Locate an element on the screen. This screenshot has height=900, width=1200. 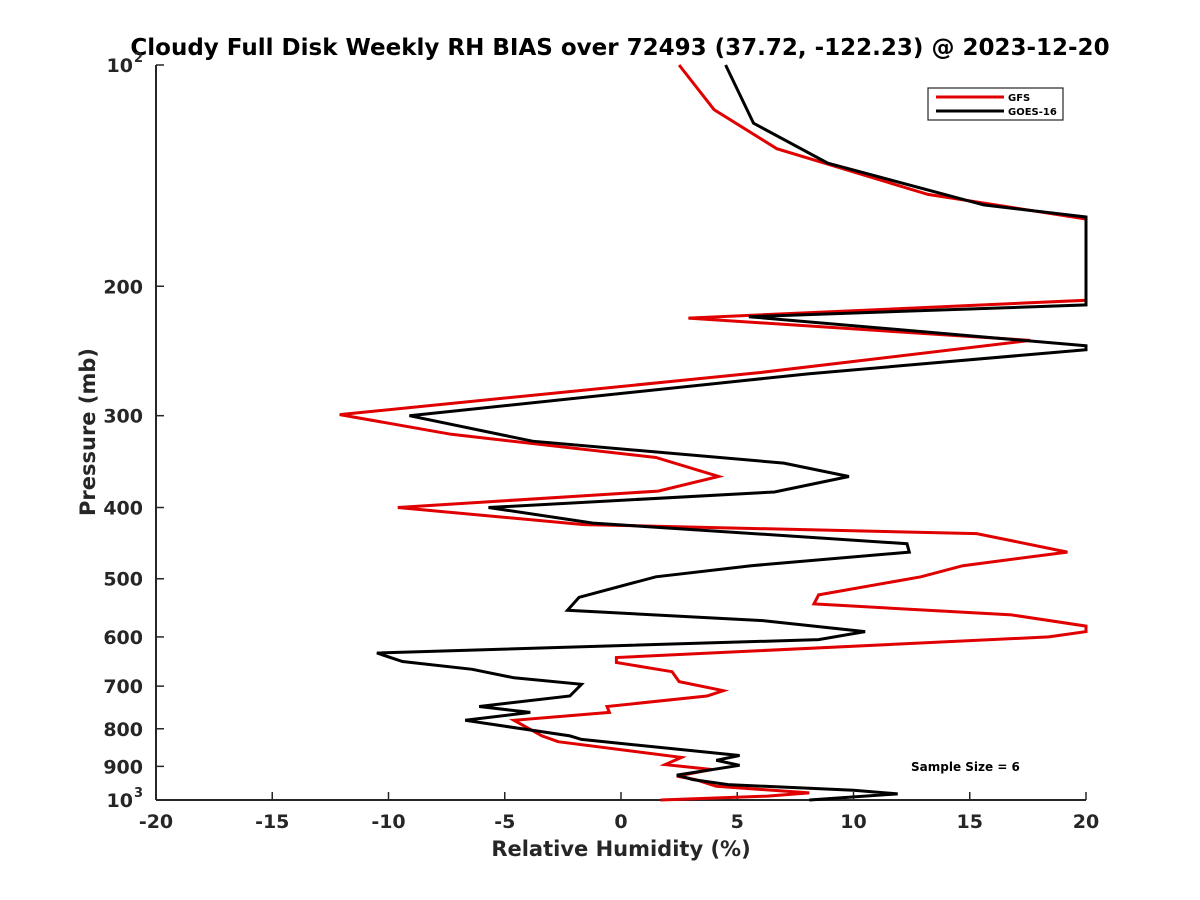
y-tick-label: 700 is located at coordinates (123, 687).